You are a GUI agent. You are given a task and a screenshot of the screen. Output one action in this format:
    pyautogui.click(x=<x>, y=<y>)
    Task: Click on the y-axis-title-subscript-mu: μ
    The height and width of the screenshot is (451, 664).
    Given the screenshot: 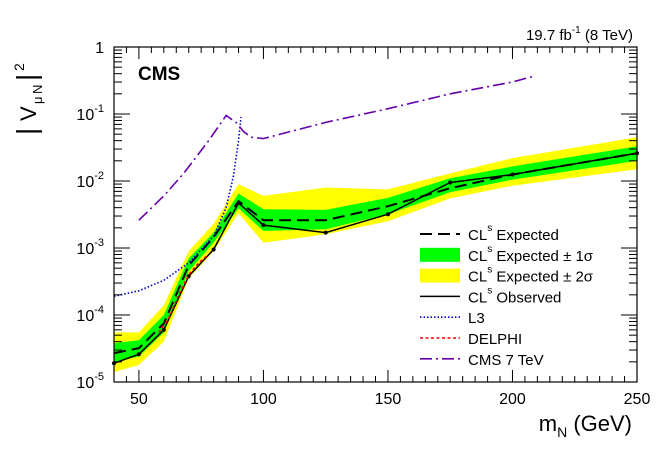 What is the action you would take?
    pyautogui.click(x=37, y=101)
    